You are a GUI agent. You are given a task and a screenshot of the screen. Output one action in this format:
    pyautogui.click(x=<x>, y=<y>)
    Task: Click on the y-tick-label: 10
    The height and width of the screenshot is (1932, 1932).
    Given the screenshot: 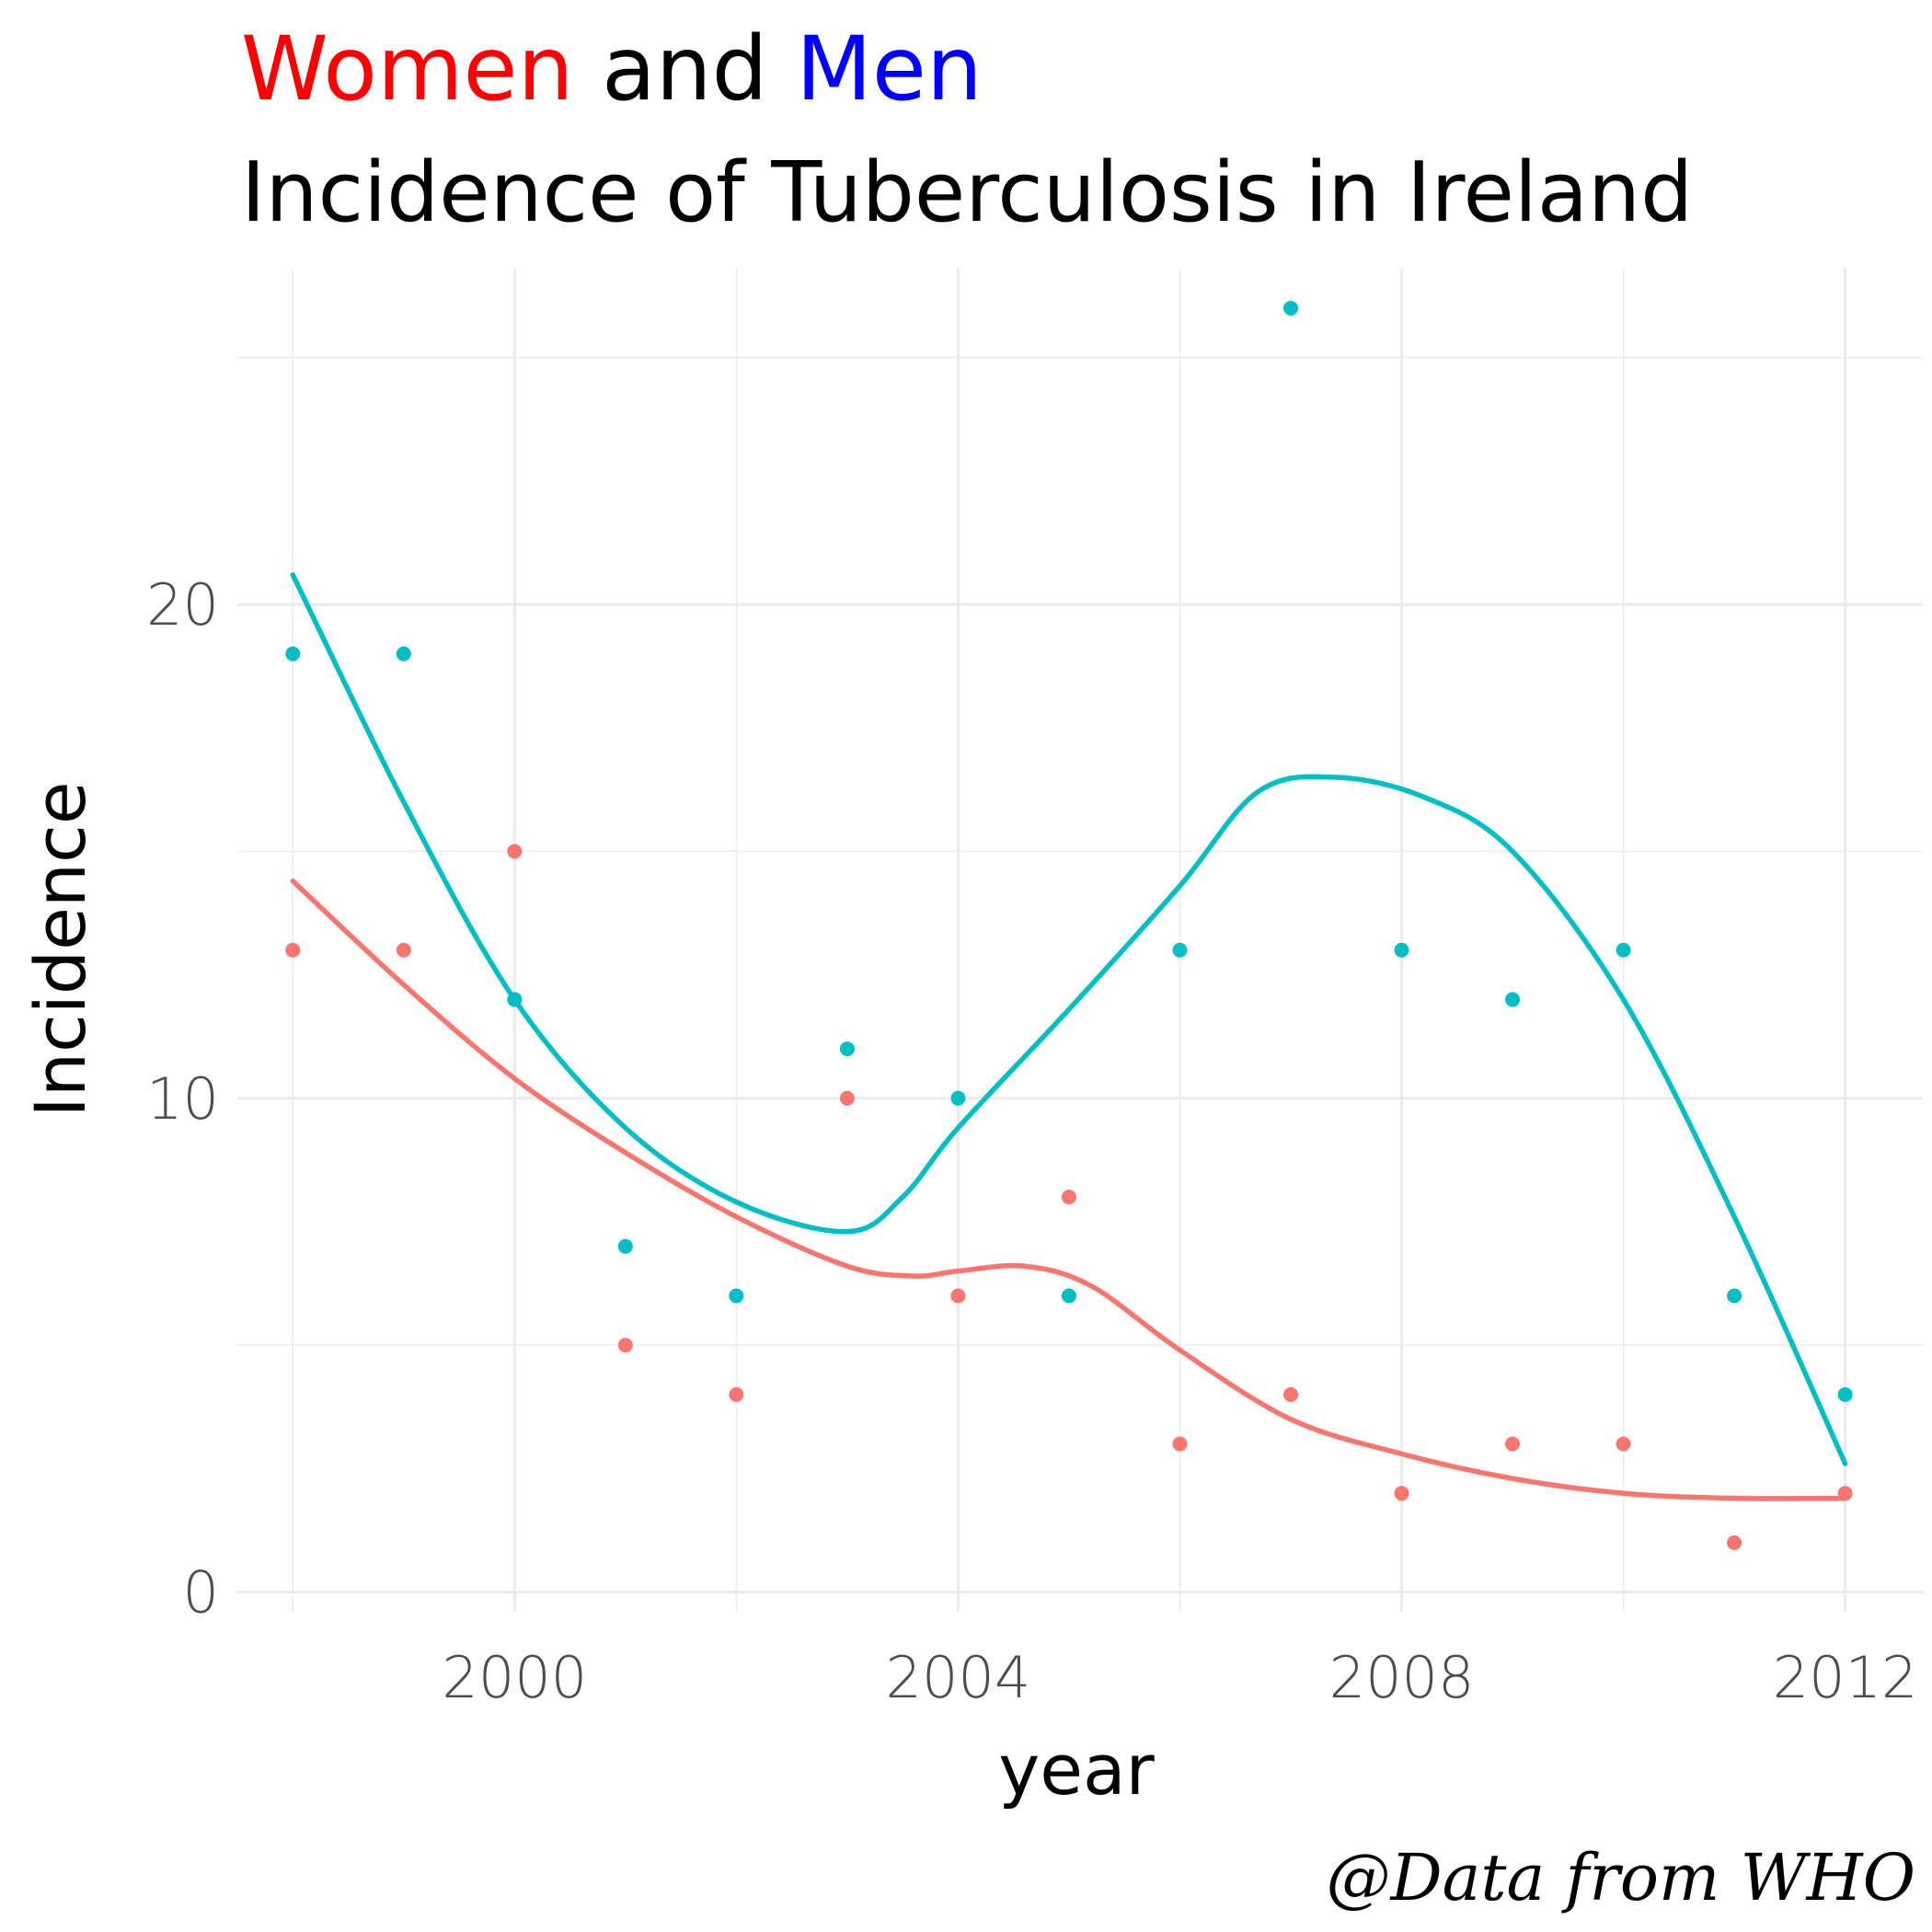 What is the action you would take?
    pyautogui.click(x=182, y=1099)
    